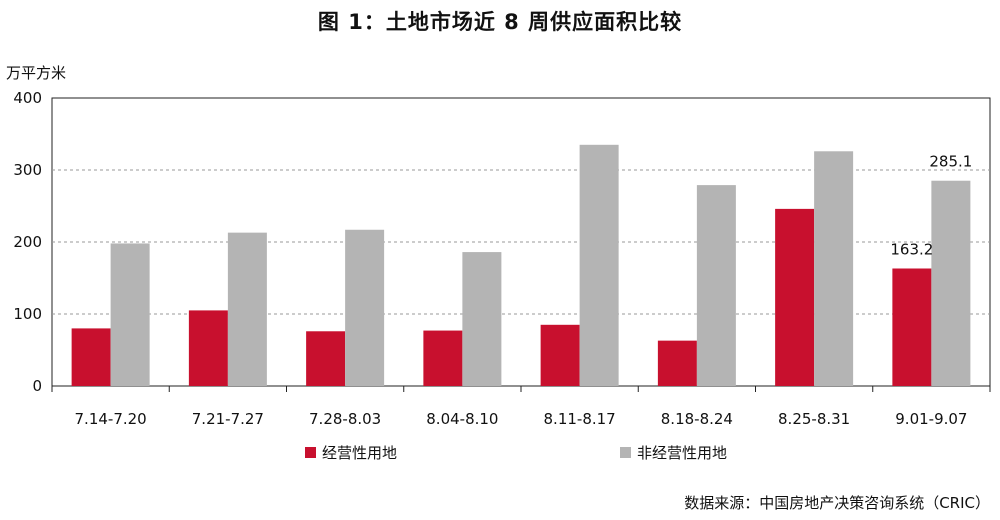 This screenshot has width=1000, height=520. What do you see at coordinates (837, 503) in the screenshot?
I see `data-source-note: 数据来源：中国房地产决策咨询系统（CRIC）` at bounding box center [837, 503].